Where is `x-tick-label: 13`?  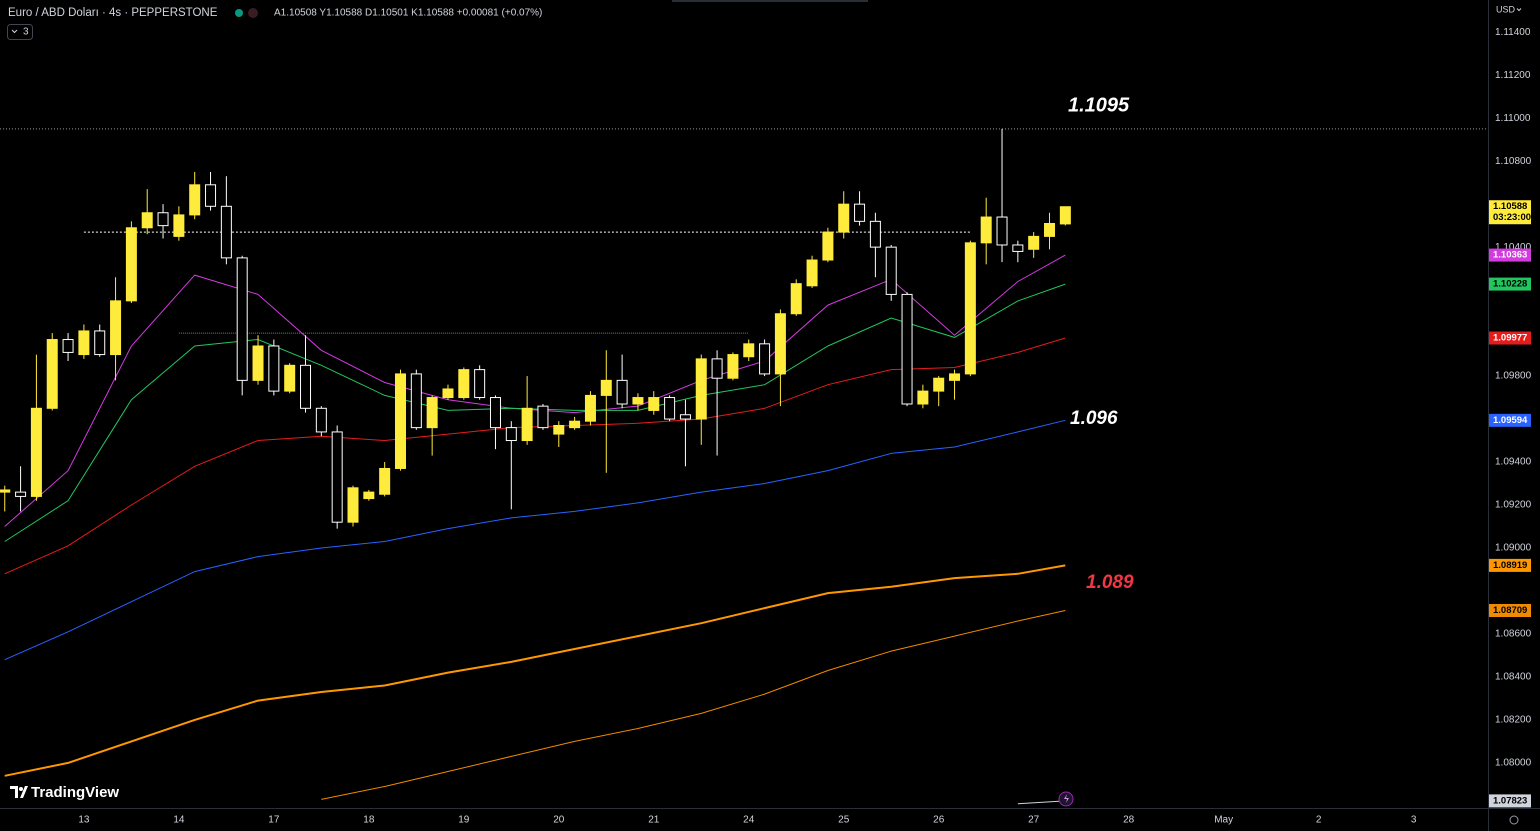
x-tick-label: 13 is located at coordinates (84, 820).